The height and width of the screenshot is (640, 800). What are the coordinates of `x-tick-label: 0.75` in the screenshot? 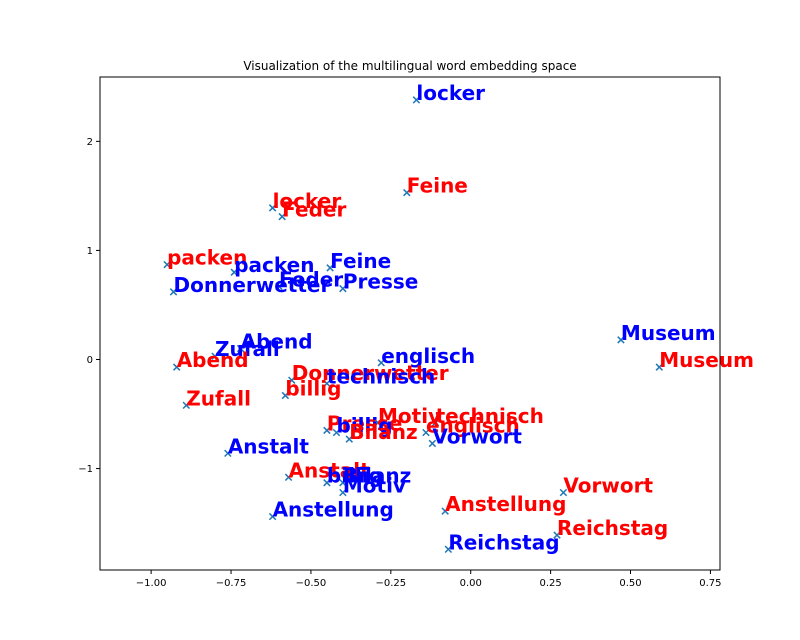 It's located at (710, 583).